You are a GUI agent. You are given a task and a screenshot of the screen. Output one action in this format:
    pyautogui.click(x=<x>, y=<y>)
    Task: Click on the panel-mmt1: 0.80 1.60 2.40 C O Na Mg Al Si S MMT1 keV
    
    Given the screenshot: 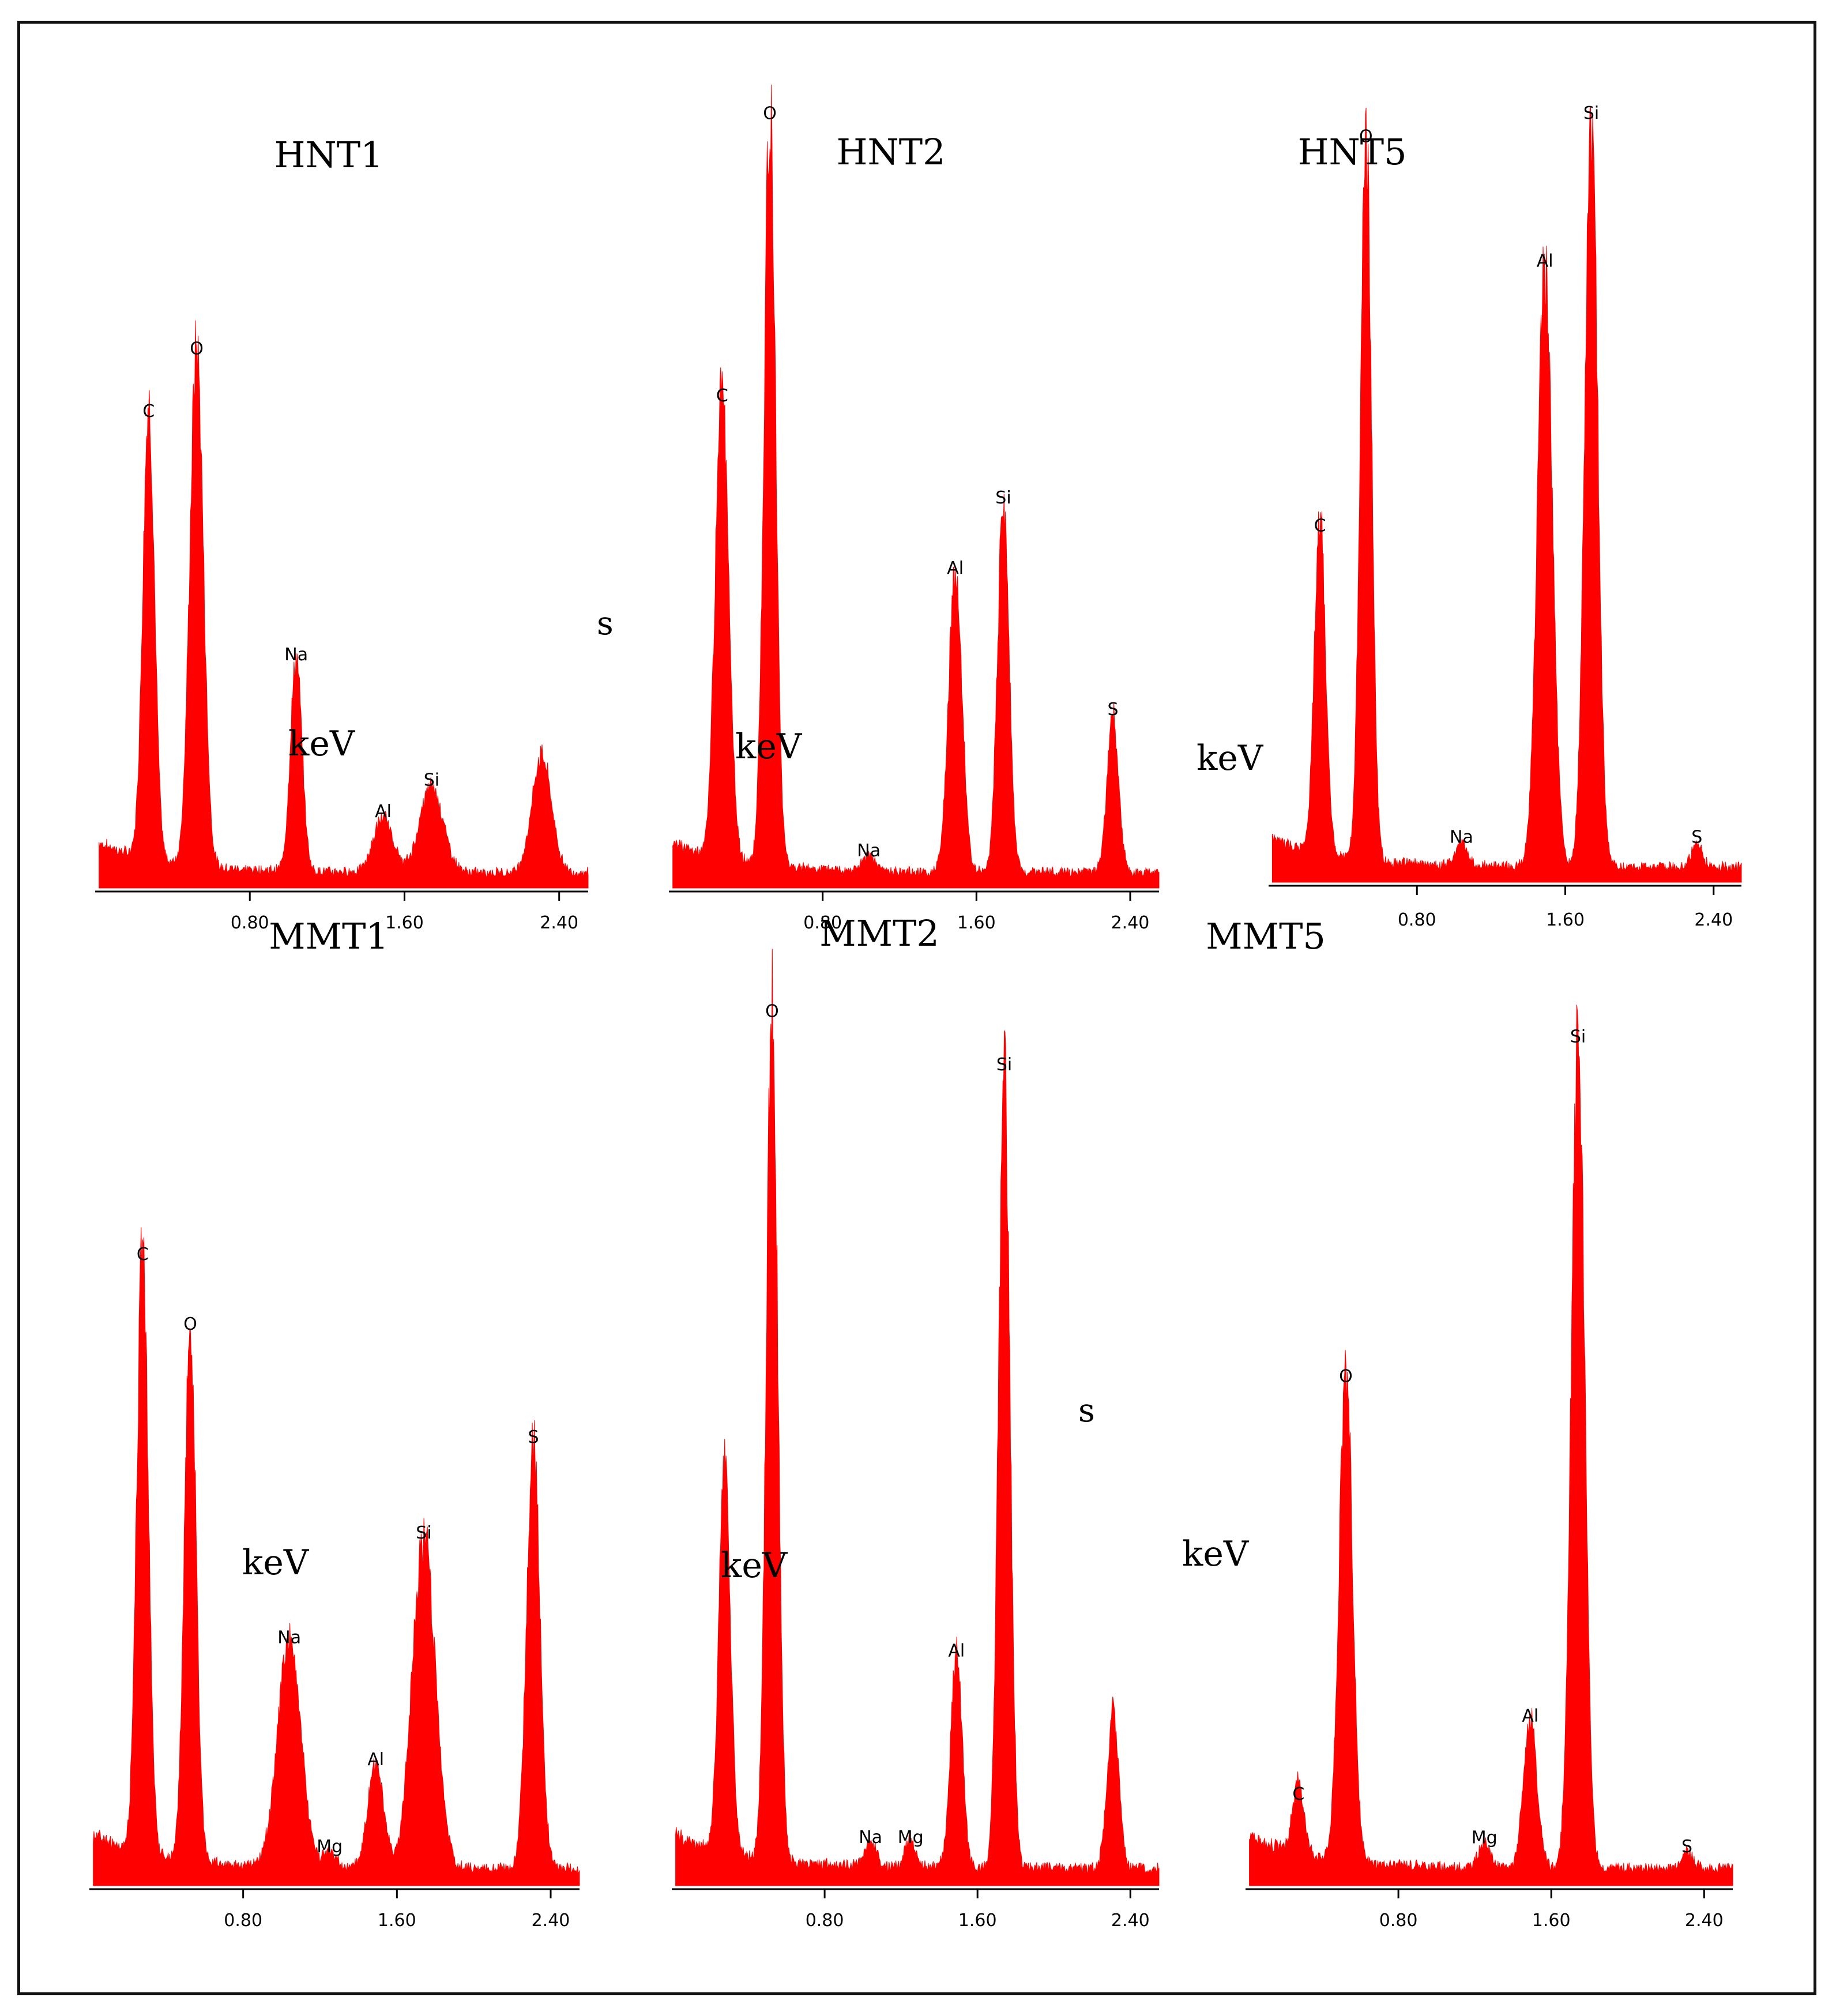 What is the action you would take?
    pyautogui.click(x=334, y=1423)
    